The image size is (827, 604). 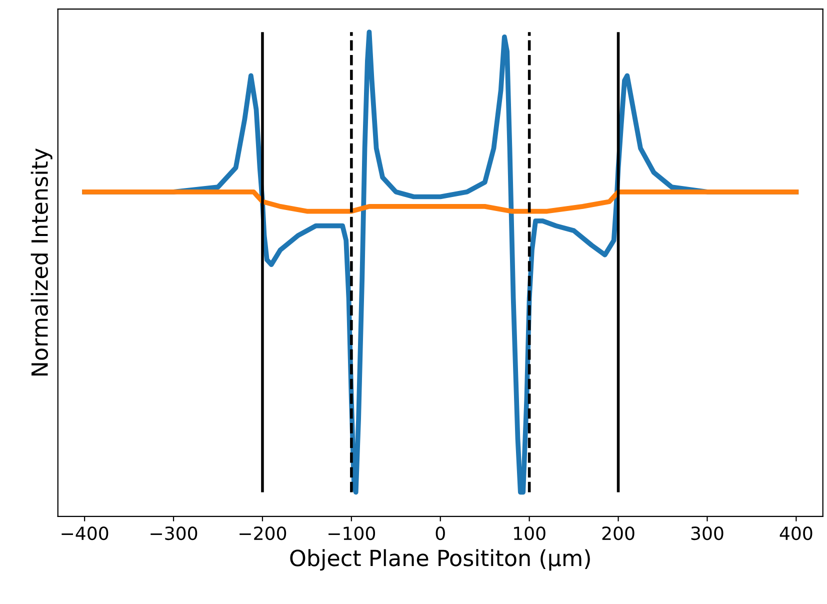 I want to click on x-axis-title: Object Plane Posititon (μm), so click(x=440, y=560).